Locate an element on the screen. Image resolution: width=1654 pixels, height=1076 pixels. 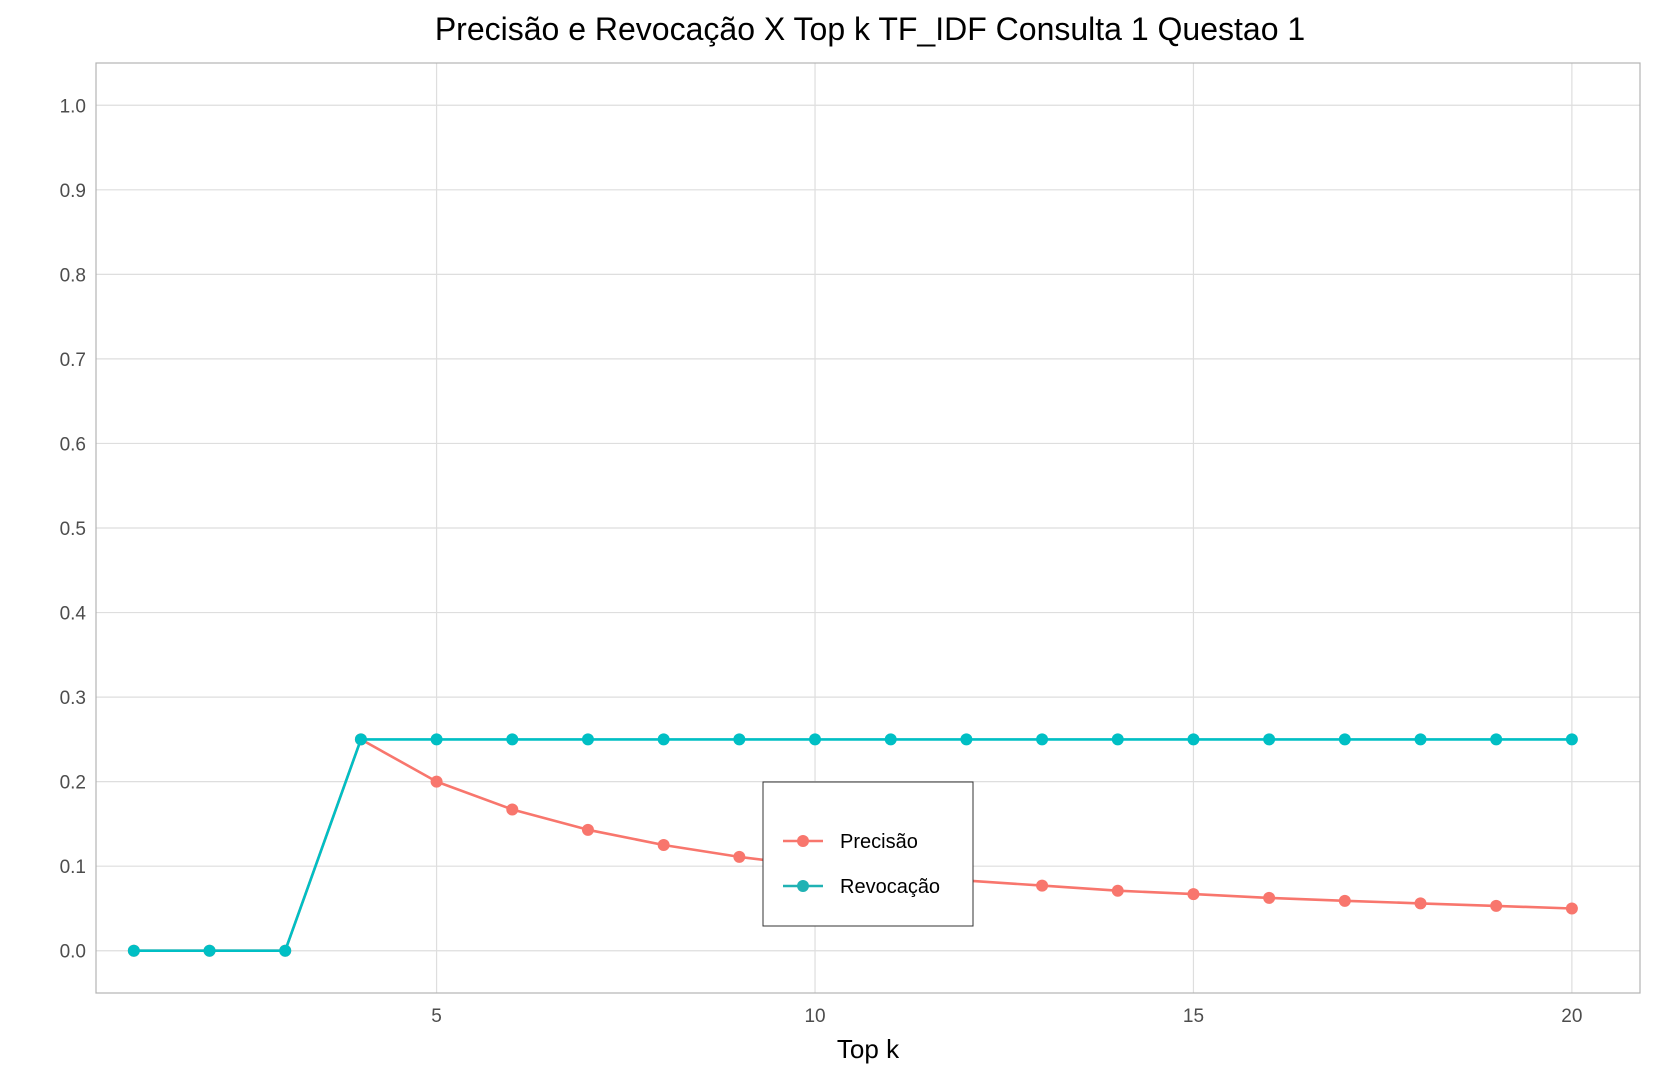
y-tick-label: 0.0 is located at coordinates (73, 952).